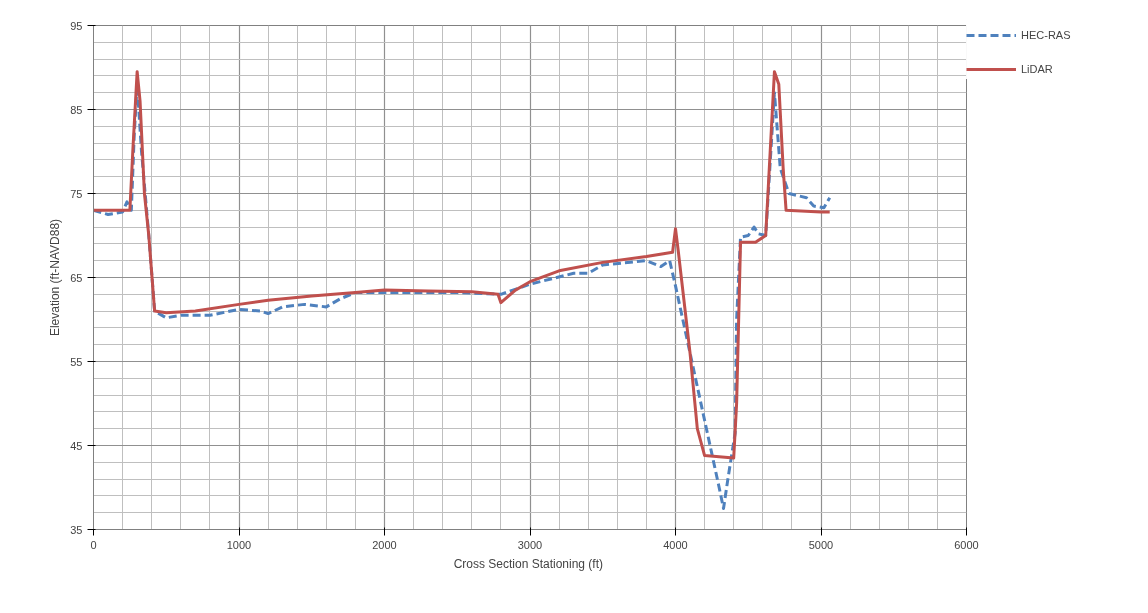  Describe the element at coordinates (530, 544) in the screenshot. I see `x-tick-label: 3000` at that location.